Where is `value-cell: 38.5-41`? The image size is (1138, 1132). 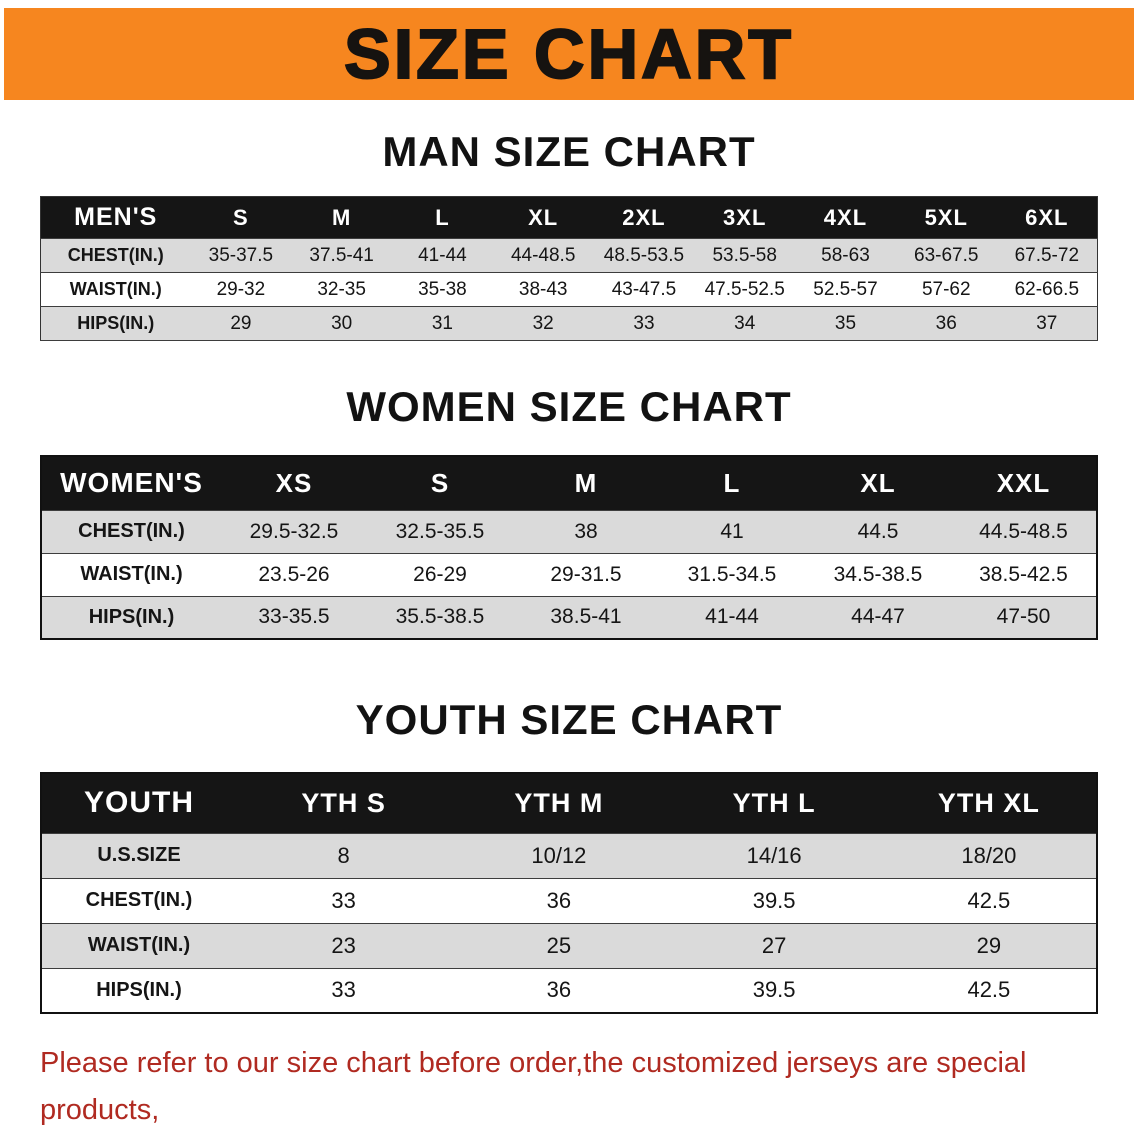 value-cell: 38.5-41 is located at coordinates (586, 617).